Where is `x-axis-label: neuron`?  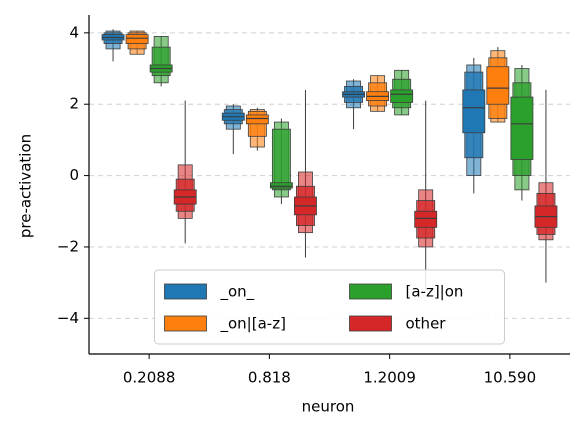 x-axis-label: neuron is located at coordinates (328, 407).